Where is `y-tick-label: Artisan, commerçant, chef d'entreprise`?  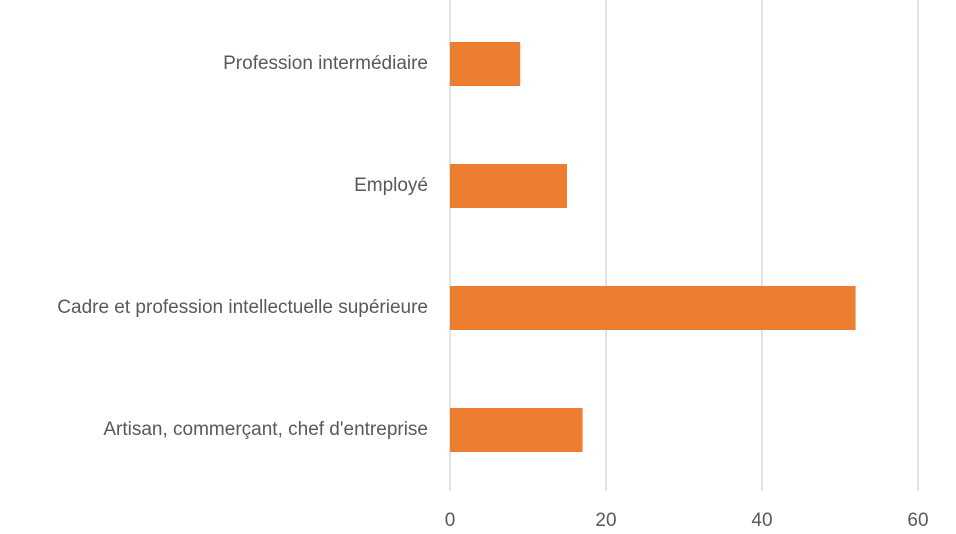 y-tick-label: Artisan, commerçant, chef d'entreprise is located at coordinates (265, 429).